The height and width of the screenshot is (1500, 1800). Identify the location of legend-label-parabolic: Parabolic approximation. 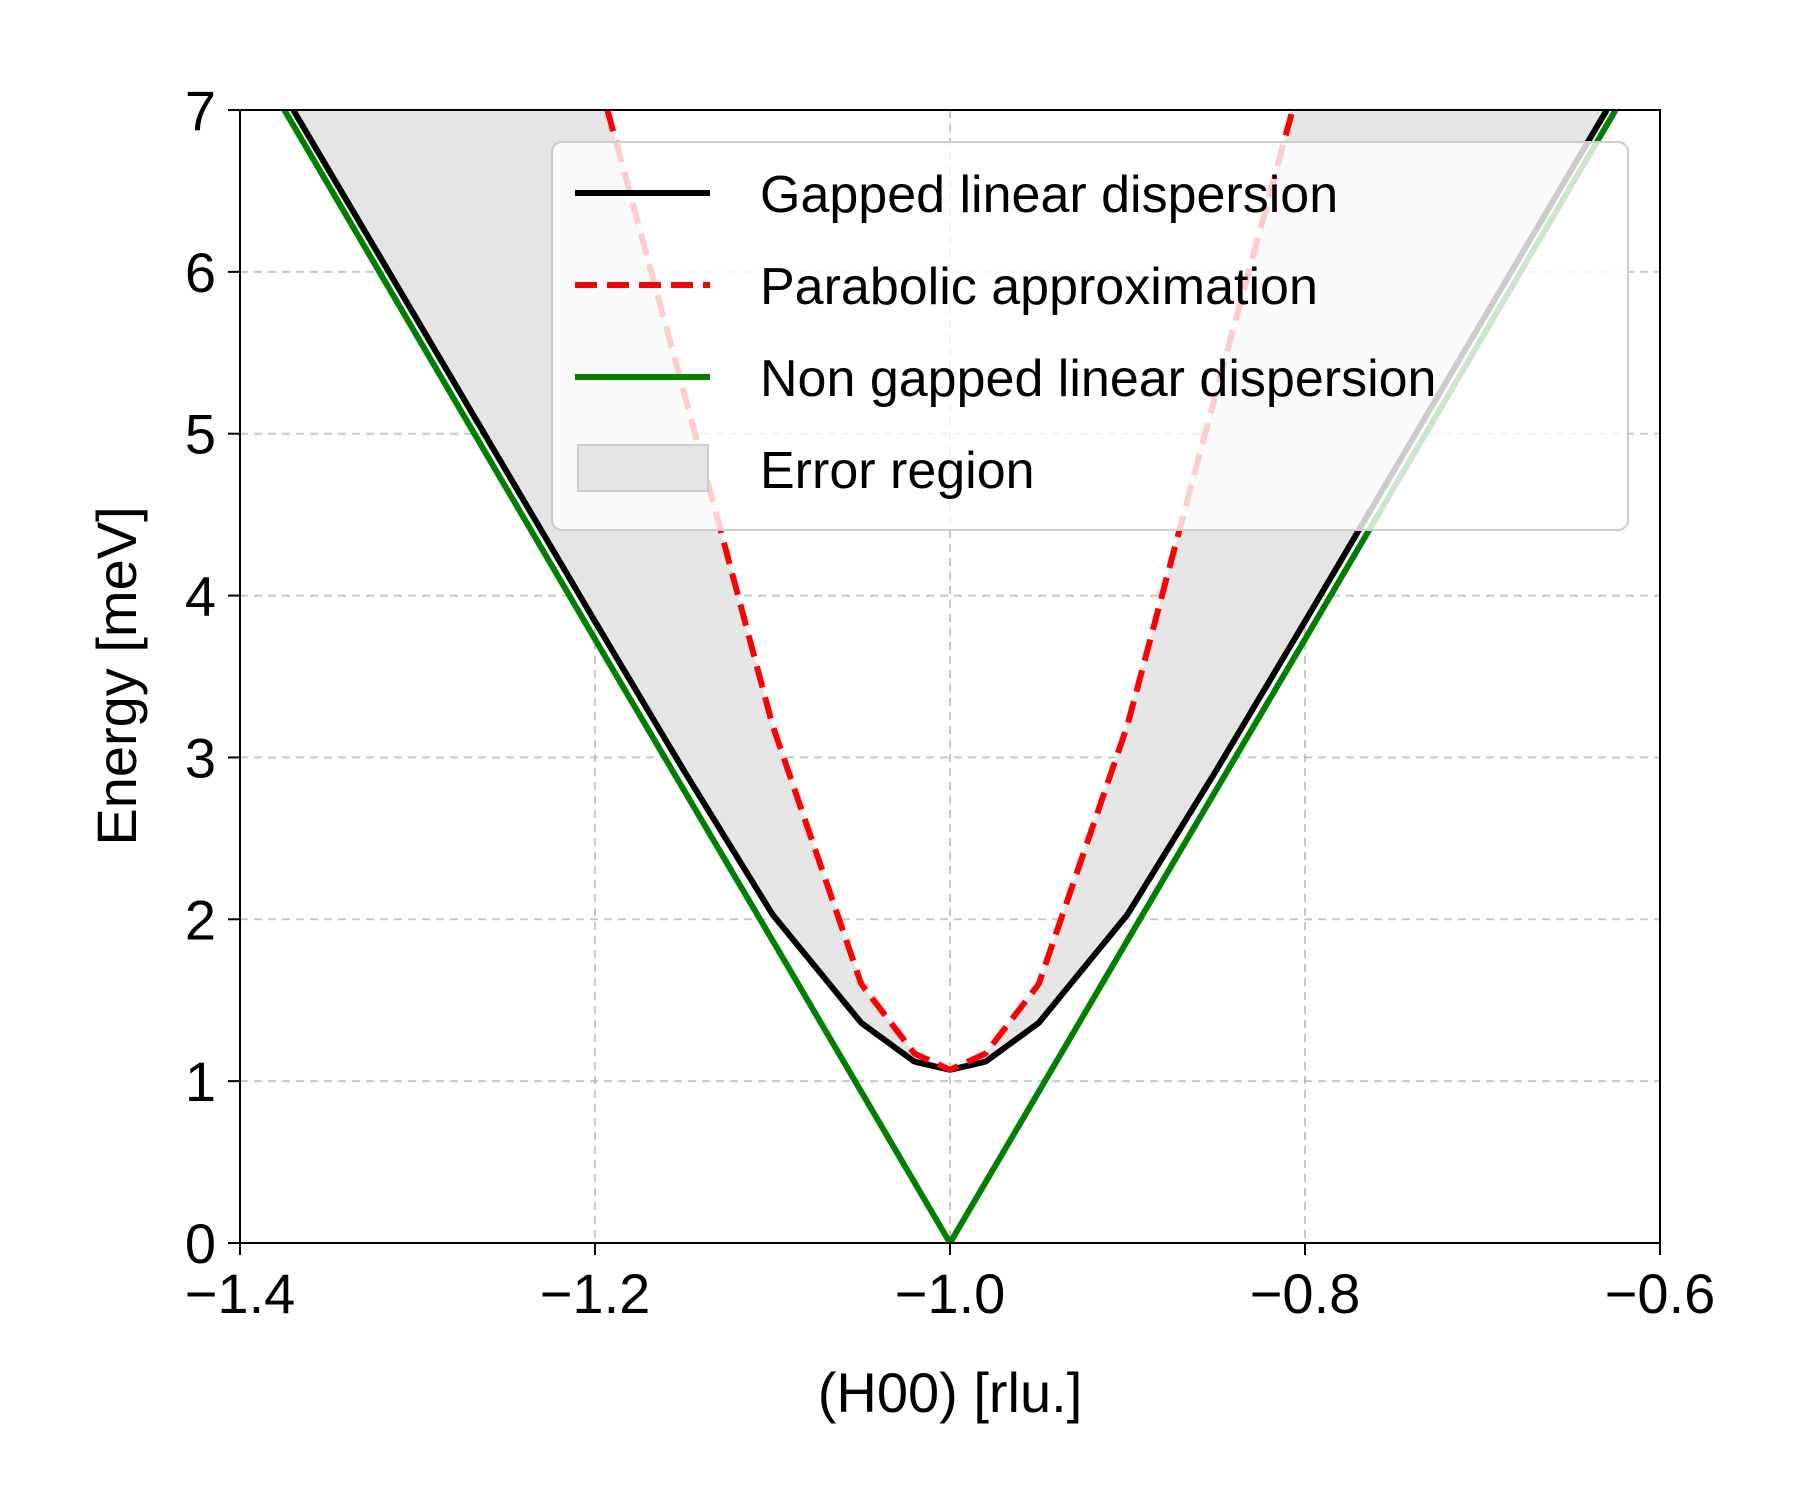
(1039, 287).